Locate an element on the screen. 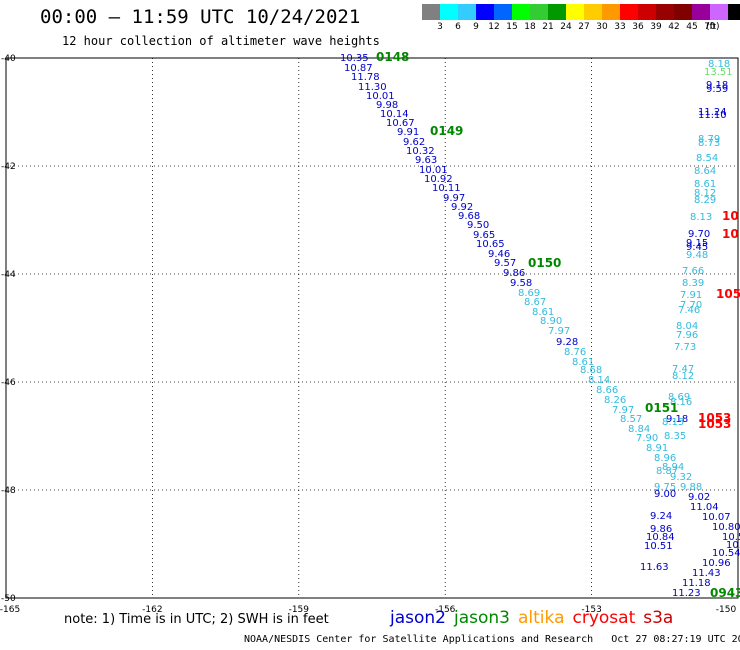 This screenshot has width=740, height=650. wave-height-label: 9.65 is located at coordinates (484, 235).